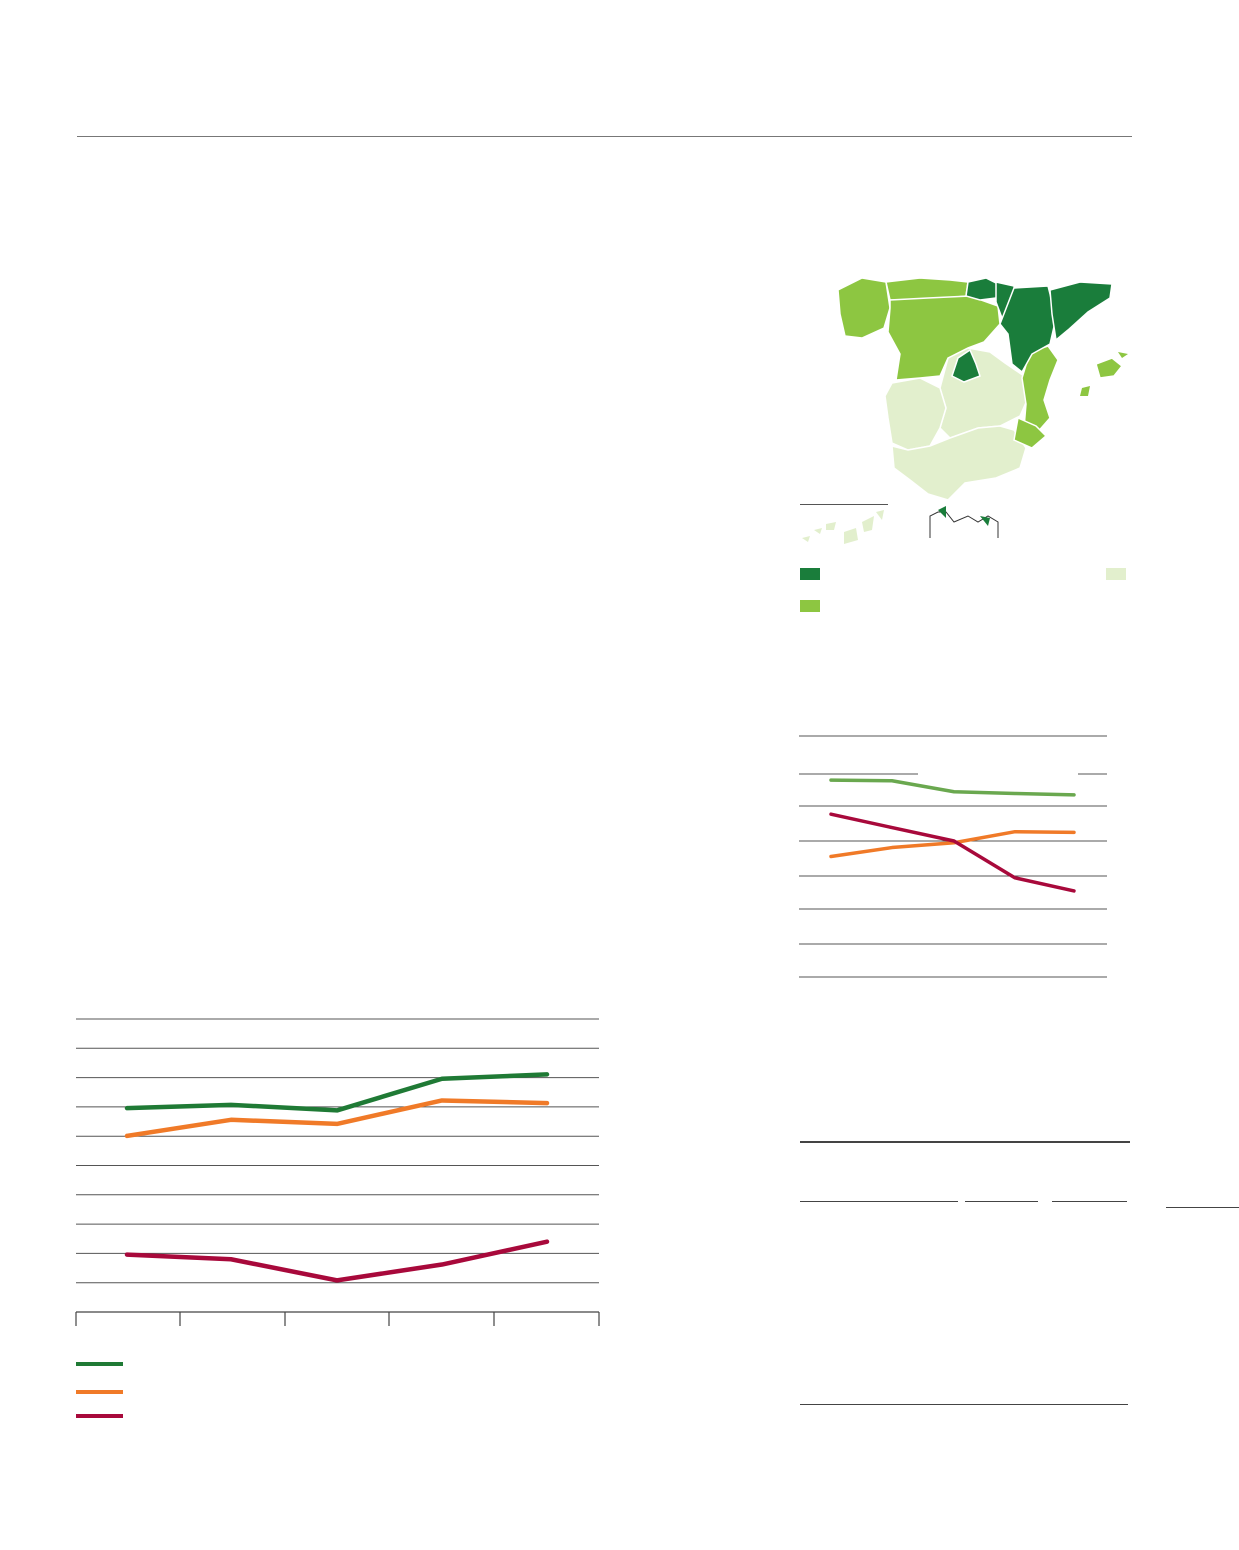 The width and height of the screenshot is (1239, 1550). I want to click on map-region-baleares-minor, so click(1104, 374).